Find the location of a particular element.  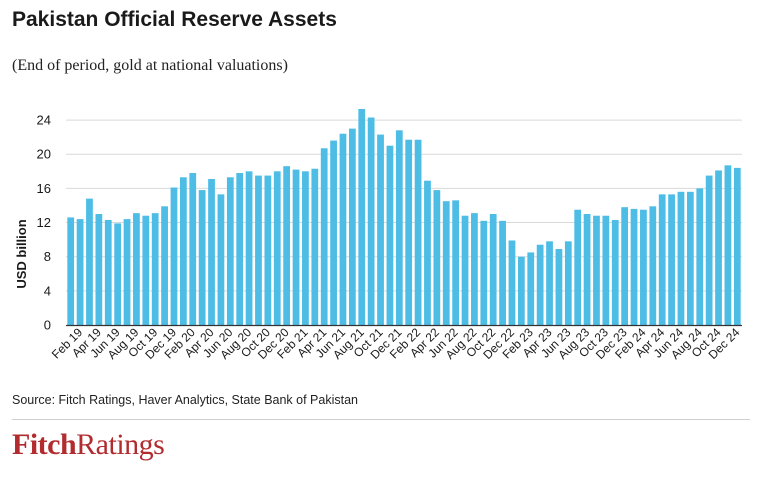

footer-divider is located at coordinates (381, 419).